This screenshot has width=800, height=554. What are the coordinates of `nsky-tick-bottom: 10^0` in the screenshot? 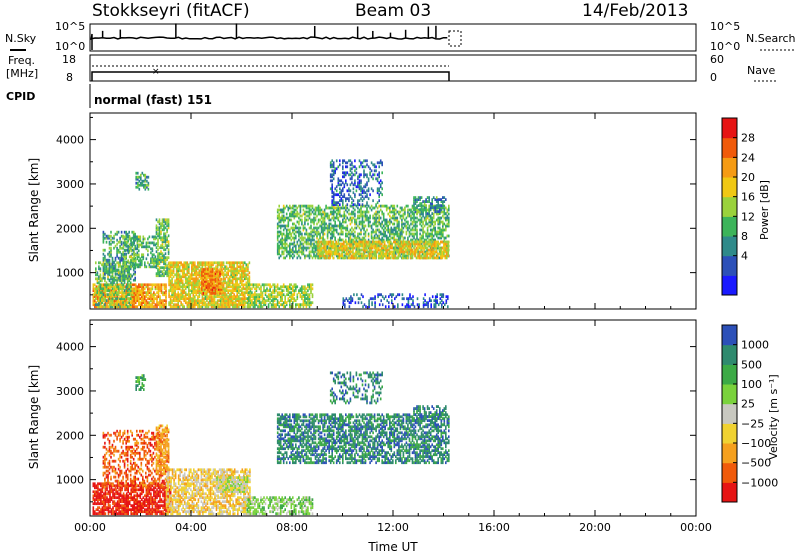 It's located at (70, 46).